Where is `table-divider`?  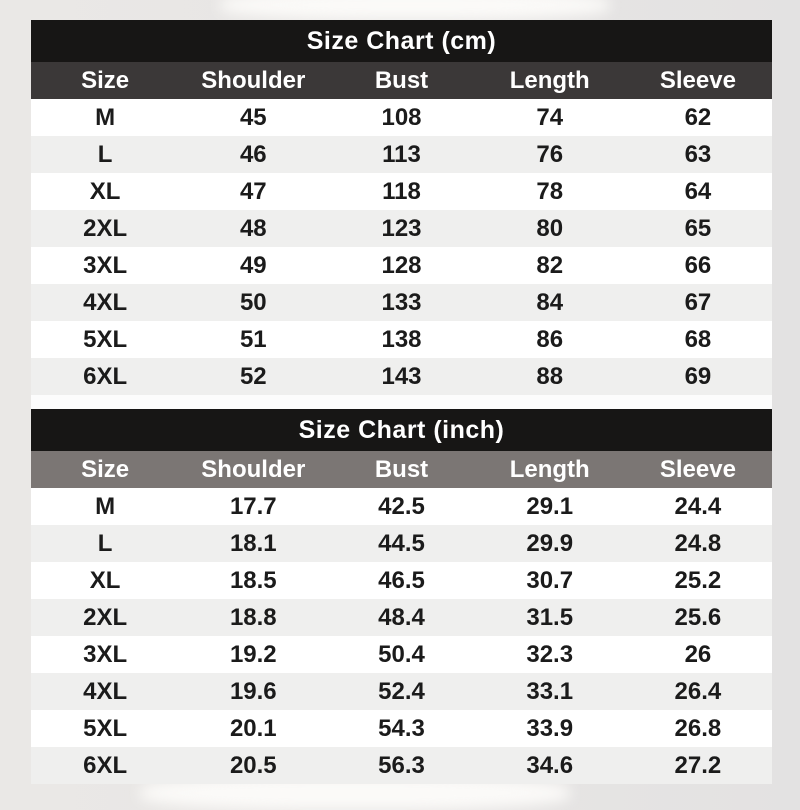
table-divider is located at coordinates (401, 402).